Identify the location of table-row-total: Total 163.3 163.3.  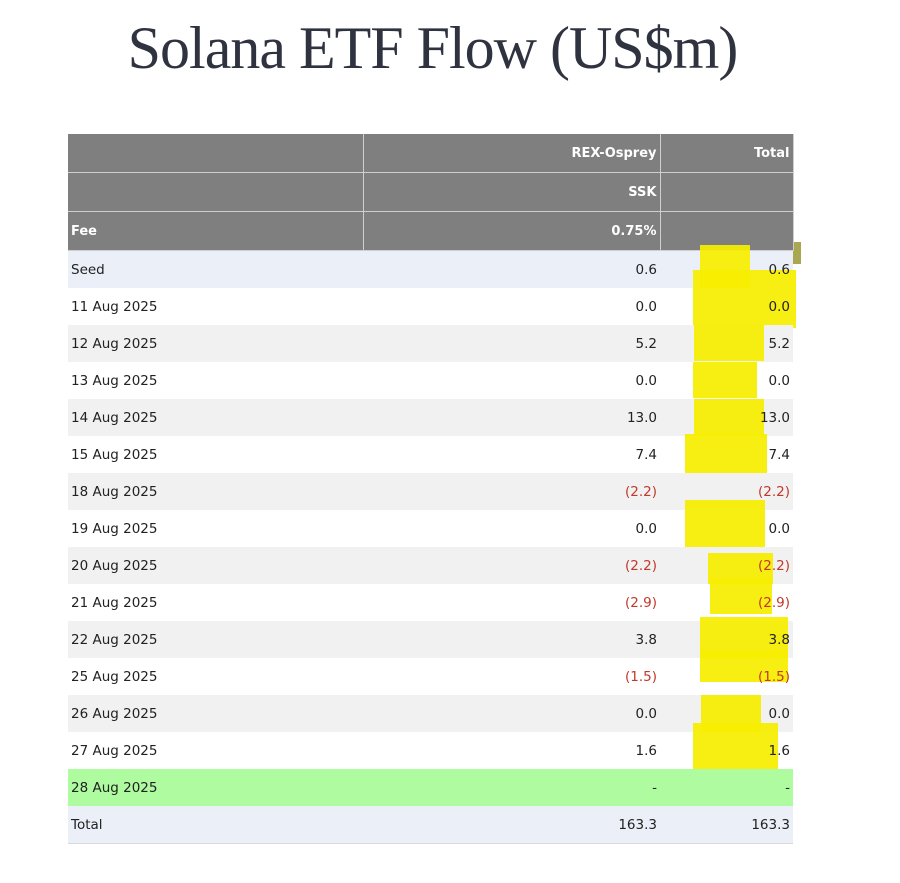
(430, 825).